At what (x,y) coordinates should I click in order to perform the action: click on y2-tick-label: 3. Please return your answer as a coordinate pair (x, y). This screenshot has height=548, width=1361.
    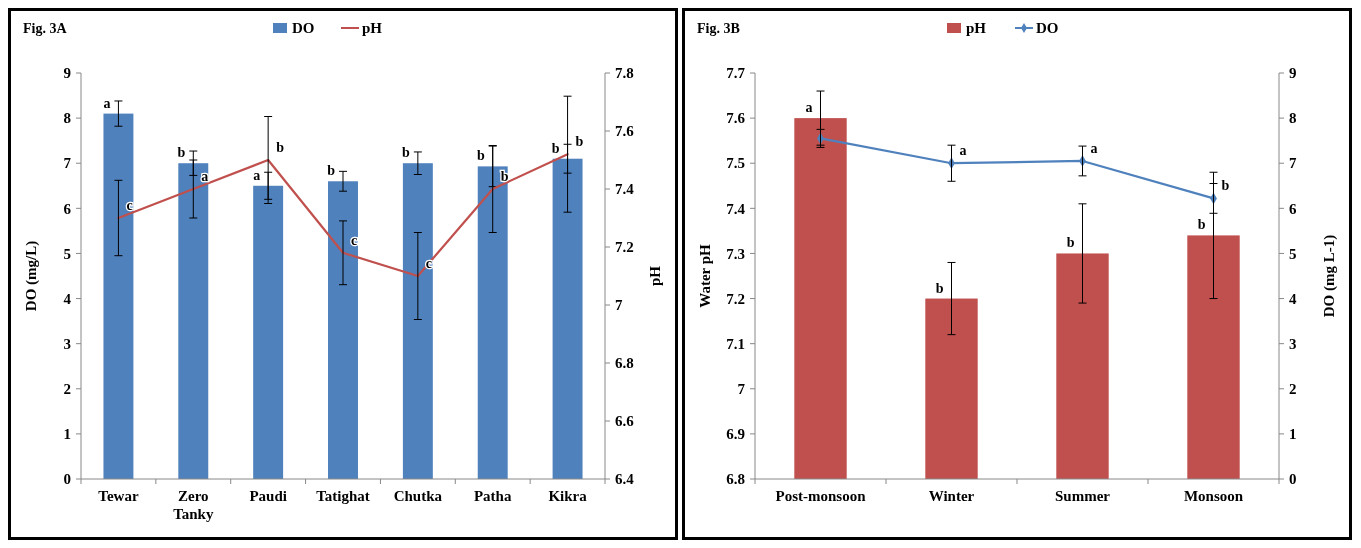
    Looking at the image, I should click on (1293, 343).